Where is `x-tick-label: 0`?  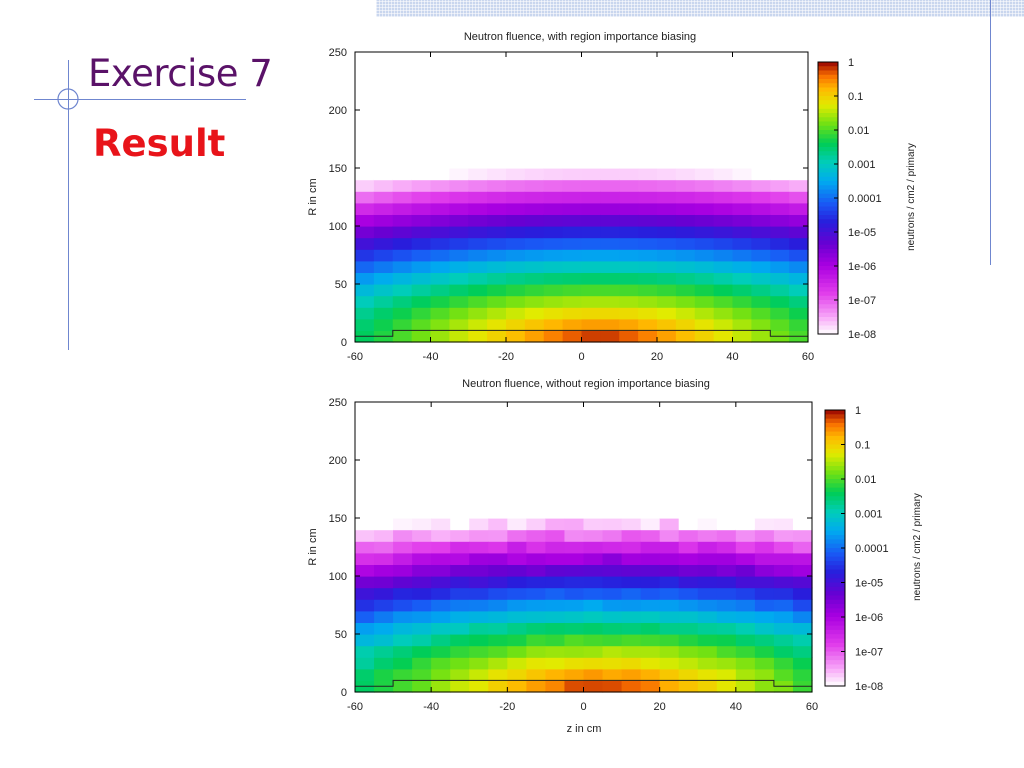
x-tick-label: 0 is located at coordinates (583, 707).